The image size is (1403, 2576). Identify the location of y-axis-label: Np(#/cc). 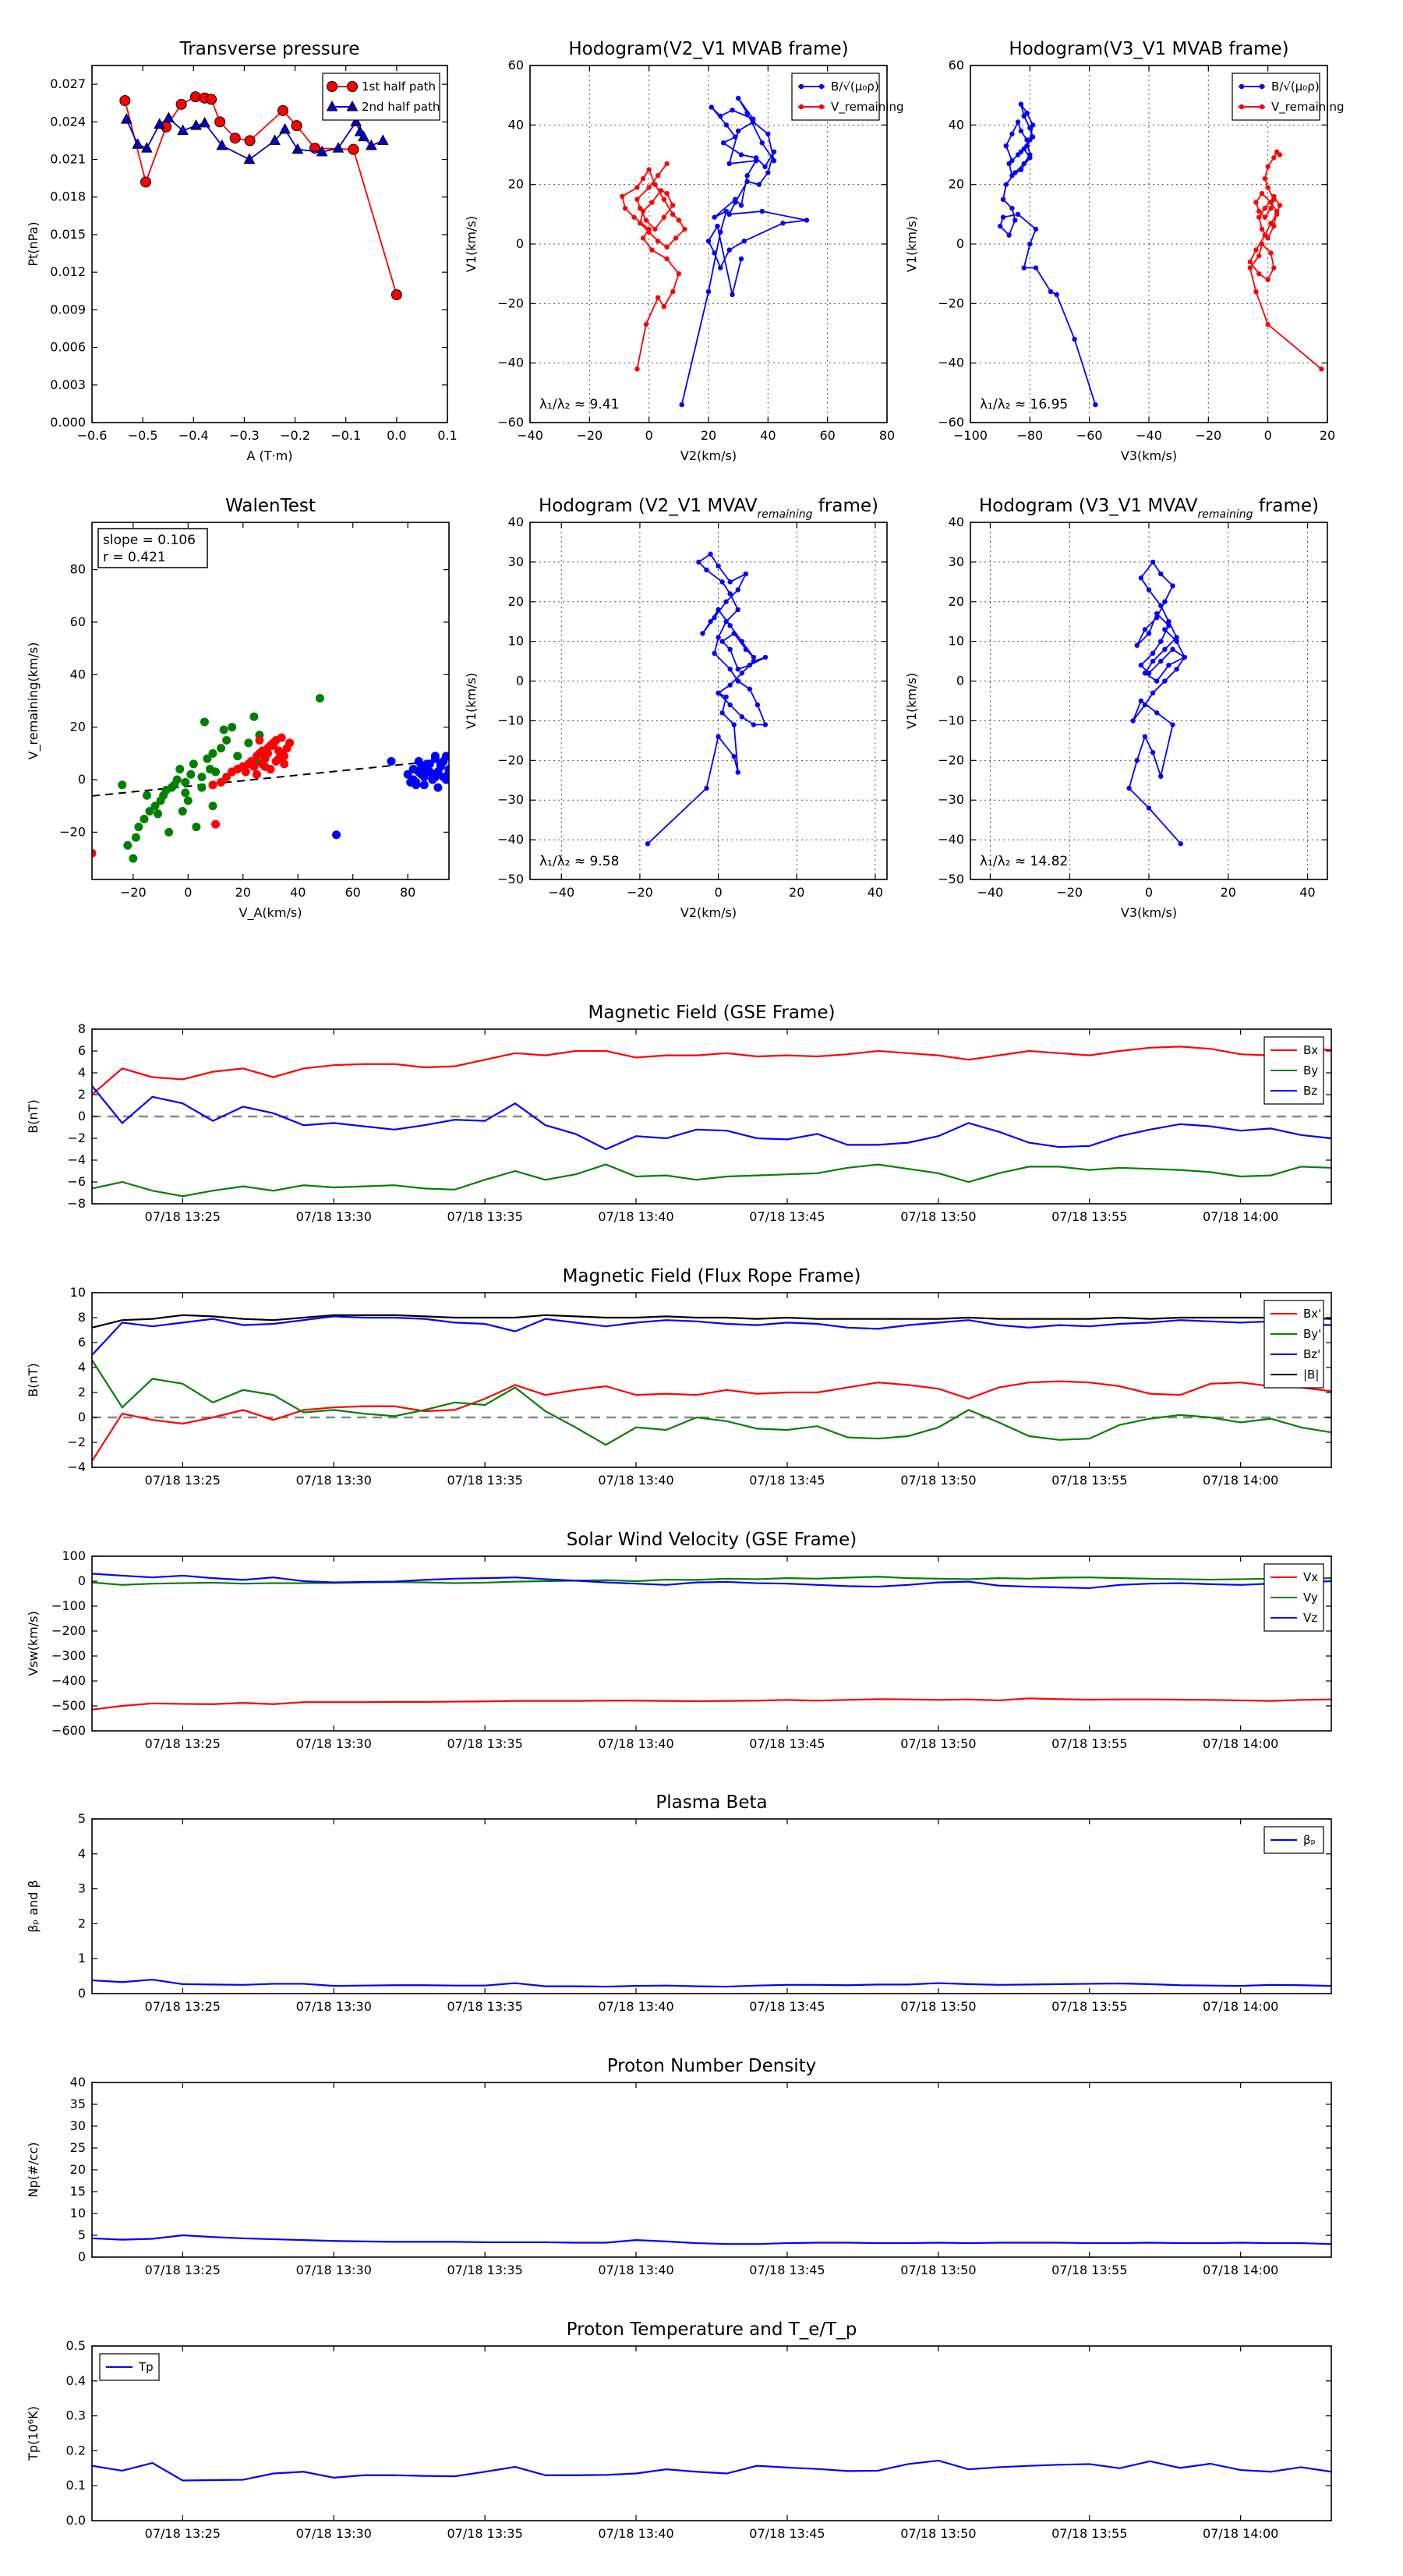
(33, 2170).